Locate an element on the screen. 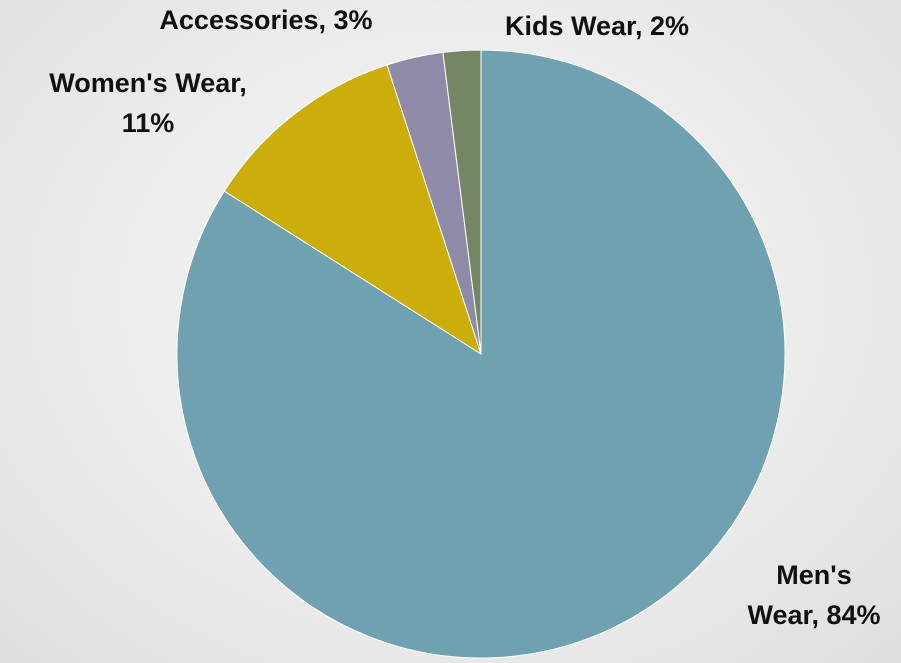 This screenshot has height=663, width=901. data-label-accessories: Accessories, 3% is located at coordinates (265, 20).